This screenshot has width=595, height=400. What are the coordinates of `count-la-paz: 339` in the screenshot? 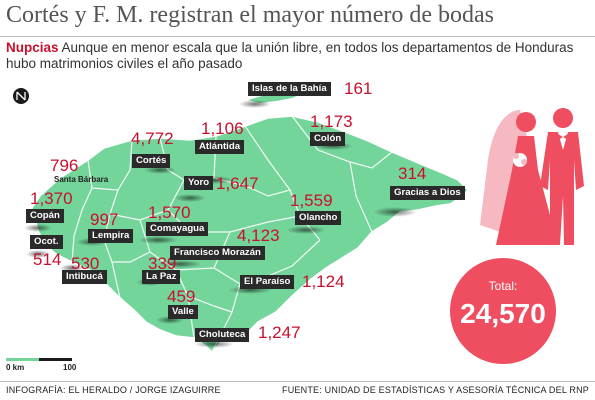 It's located at (162, 263).